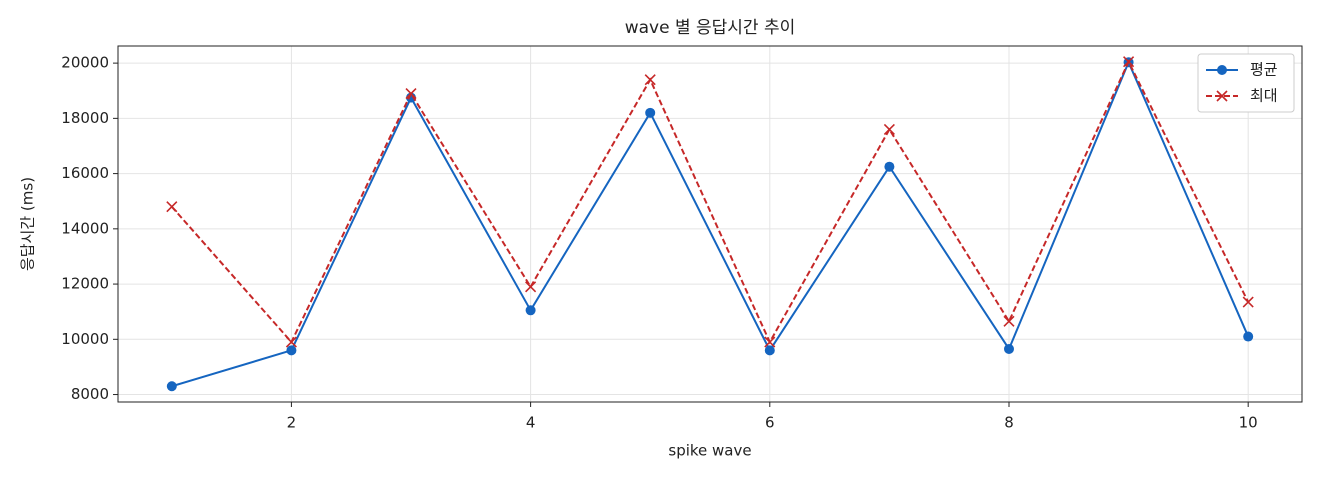  Describe the element at coordinates (85, 173) in the screenshot. I see `y-tick-label: 16000` at that location.